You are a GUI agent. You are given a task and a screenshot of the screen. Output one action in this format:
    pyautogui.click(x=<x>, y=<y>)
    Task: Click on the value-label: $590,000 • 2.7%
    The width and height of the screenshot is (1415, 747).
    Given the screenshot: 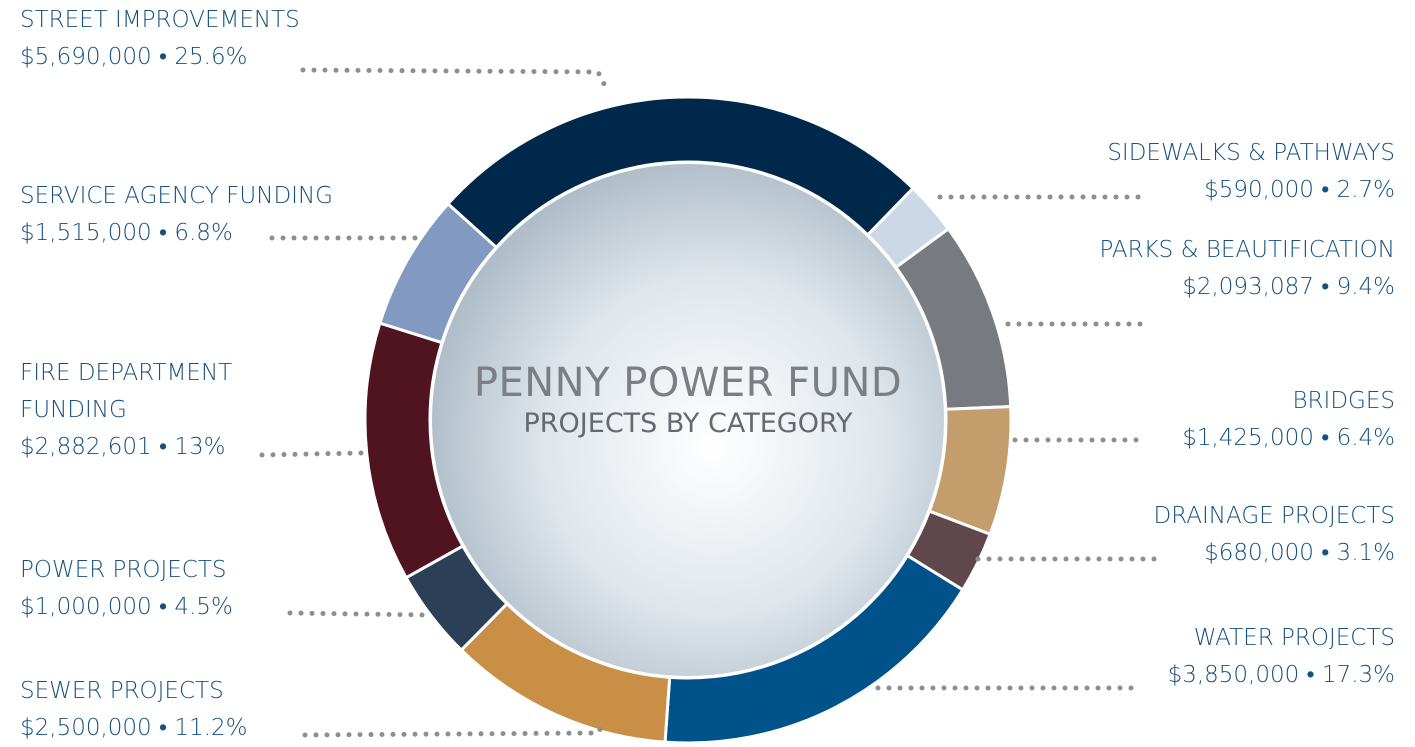 What is the action you would take?
    pyautogui.click(x=1299, y=190)
    